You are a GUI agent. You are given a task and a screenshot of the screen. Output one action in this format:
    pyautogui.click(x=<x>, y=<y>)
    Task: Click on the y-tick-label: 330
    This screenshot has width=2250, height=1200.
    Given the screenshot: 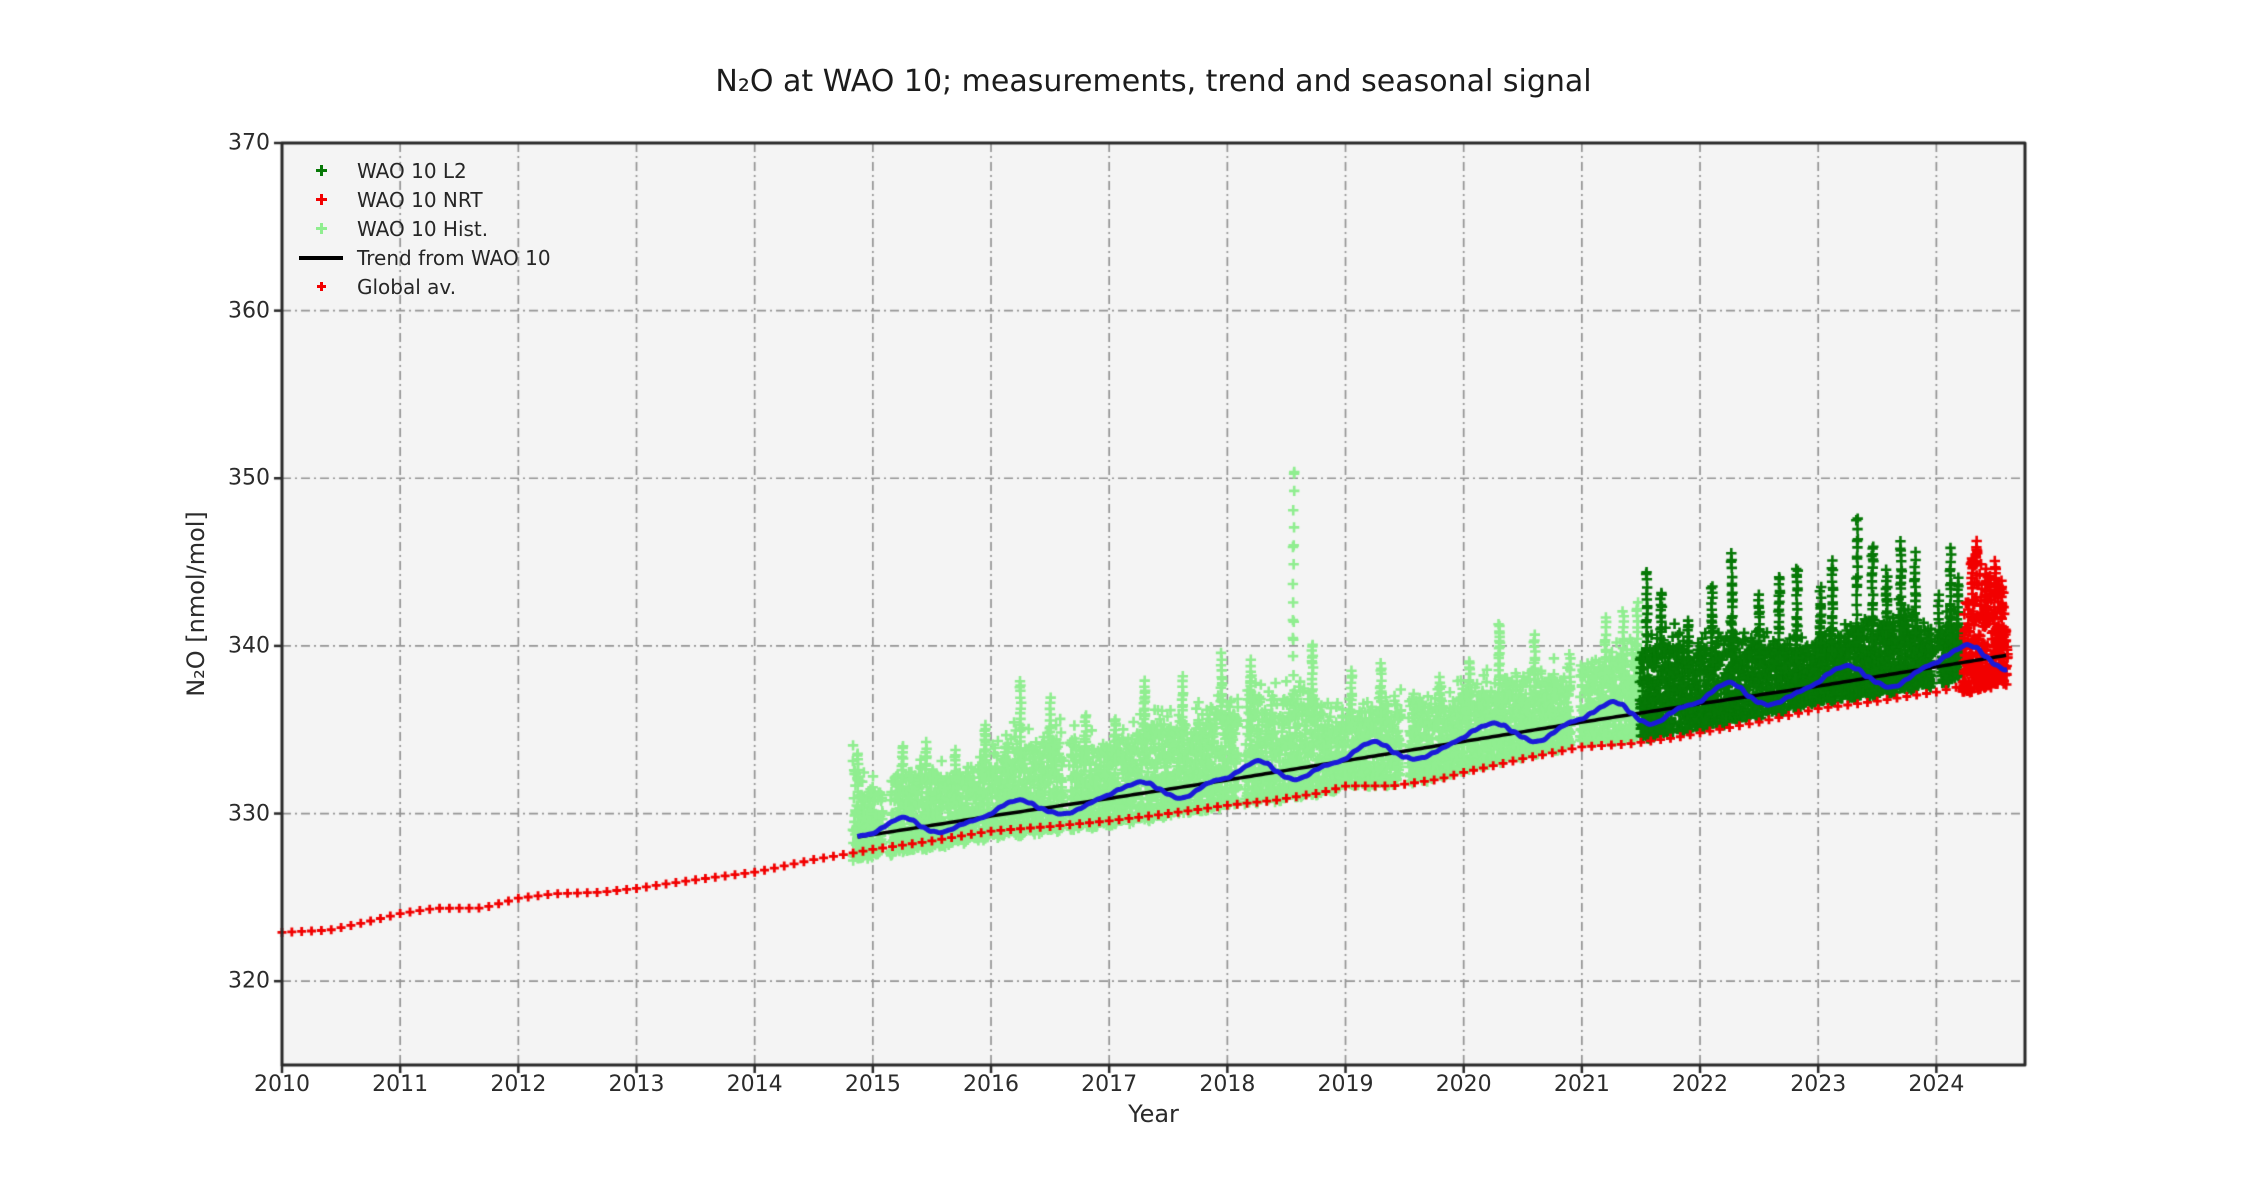 What is the action you would take?
    pyautogui.click(x=249, y=814)
    